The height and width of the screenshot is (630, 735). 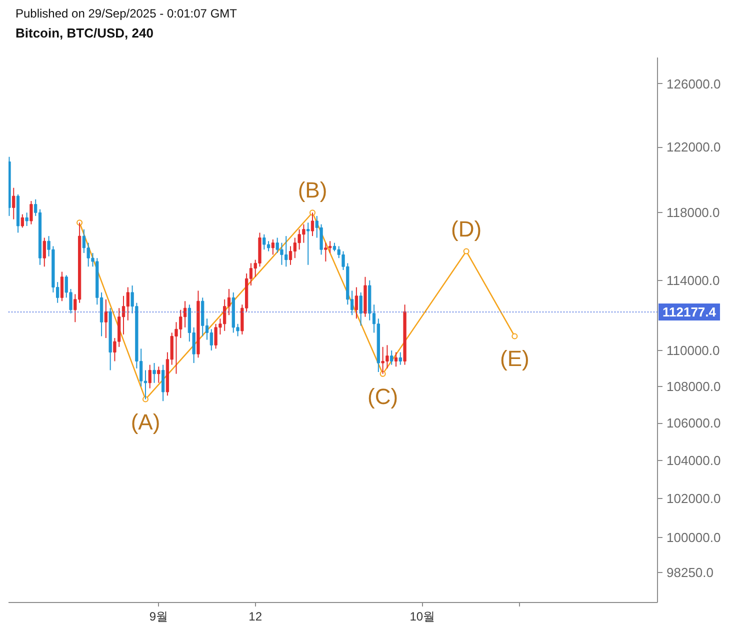 What do you see at coordinates (145, 421) in the screenshot?
I see `annotation: (A)` at bounding box center [145, 421].